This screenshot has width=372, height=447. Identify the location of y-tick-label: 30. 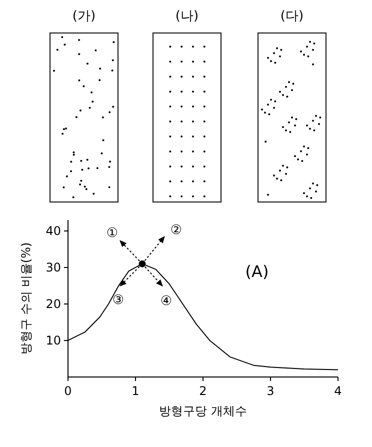
(53, 267).